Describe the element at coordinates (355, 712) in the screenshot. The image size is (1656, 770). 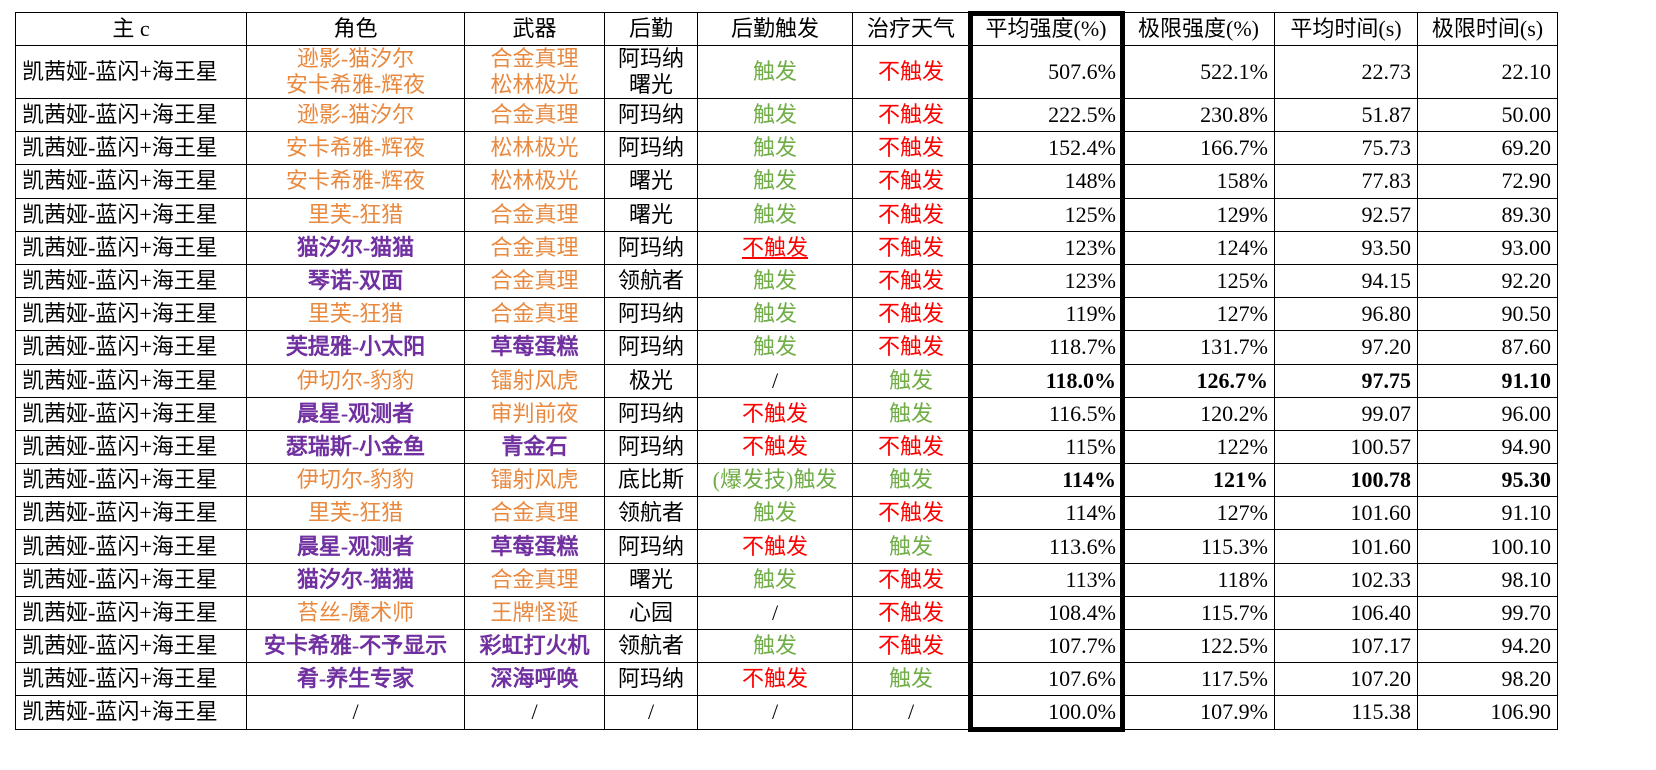
I see `role-cell: /` at that location.